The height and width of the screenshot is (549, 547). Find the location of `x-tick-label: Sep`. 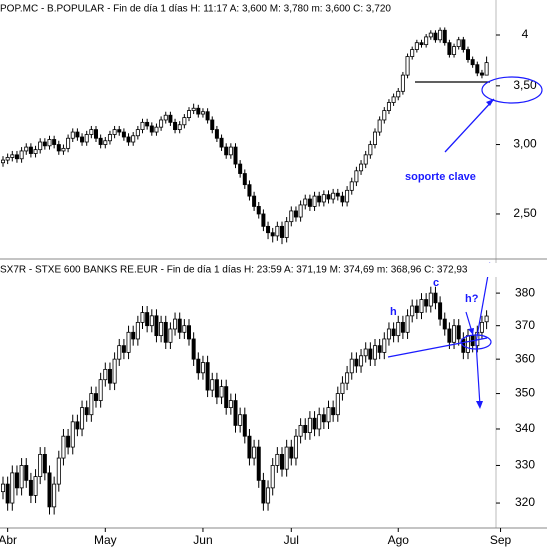

x-tick-label: Sep is located at coordinates (501, 540).